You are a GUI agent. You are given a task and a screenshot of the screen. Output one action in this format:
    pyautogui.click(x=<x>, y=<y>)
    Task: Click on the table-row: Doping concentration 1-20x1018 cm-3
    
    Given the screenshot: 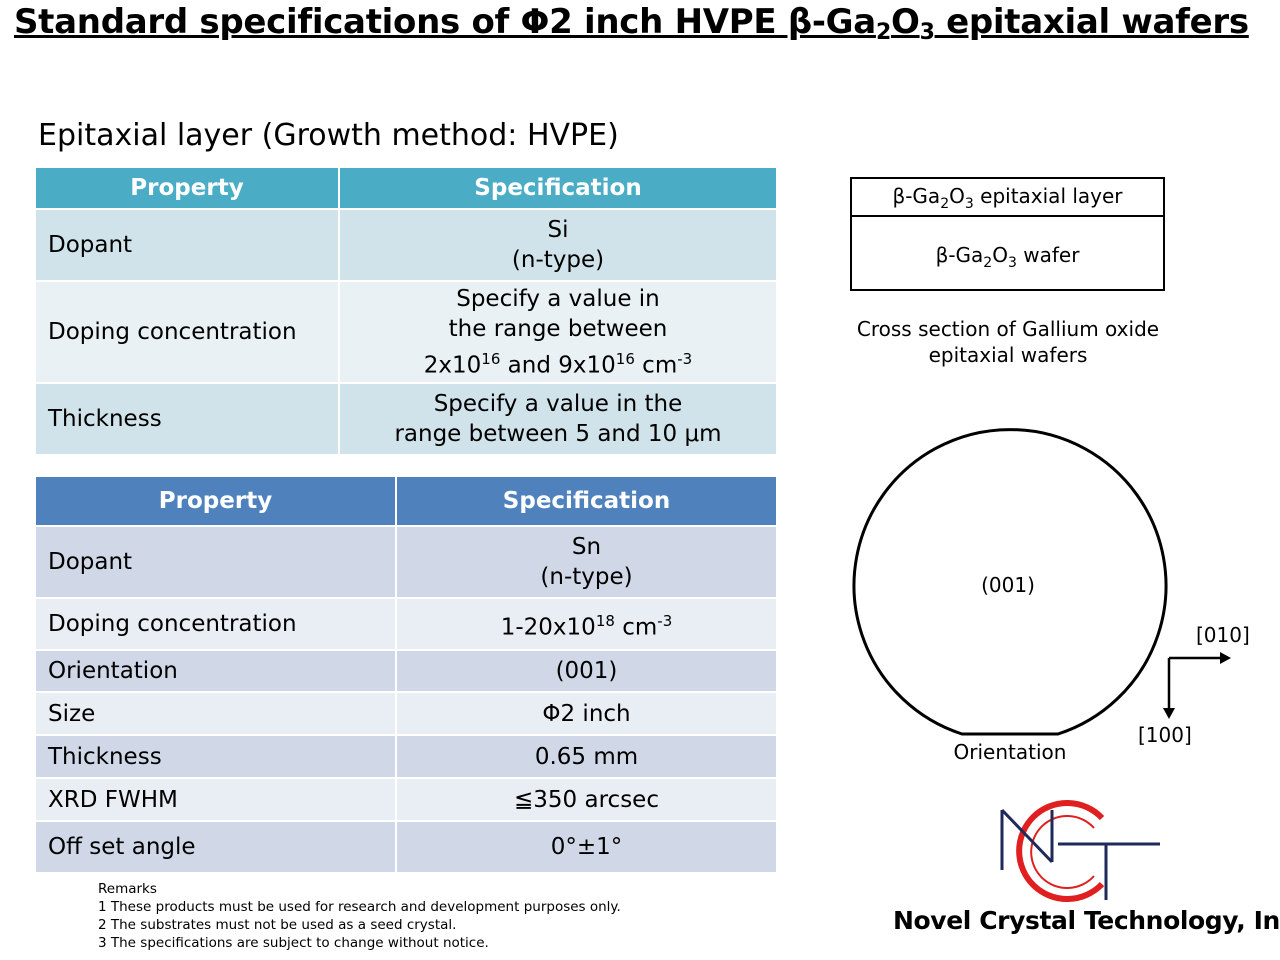 What is the action you would take?
    pyautogui.click(x=406, y=624)
    